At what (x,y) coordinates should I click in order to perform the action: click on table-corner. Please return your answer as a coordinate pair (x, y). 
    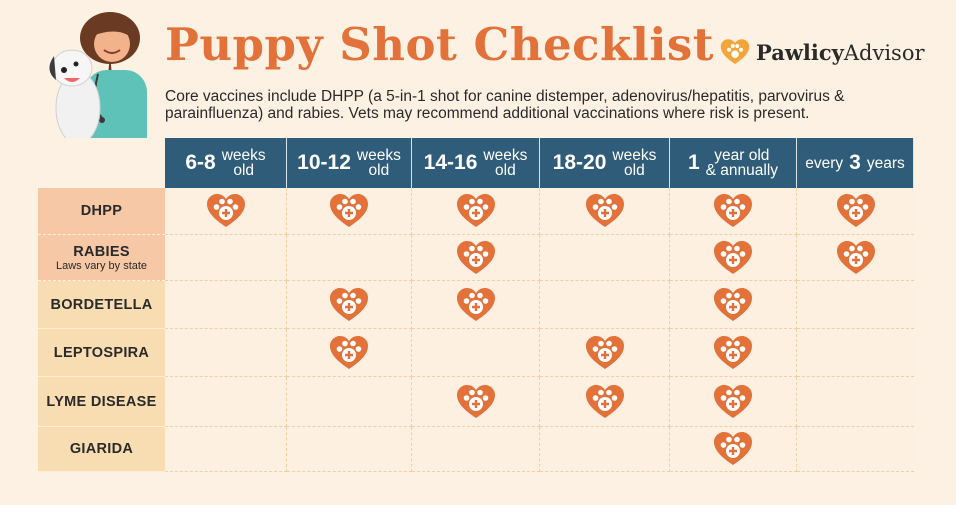
    Looking at the image, I should click on (101, 163).